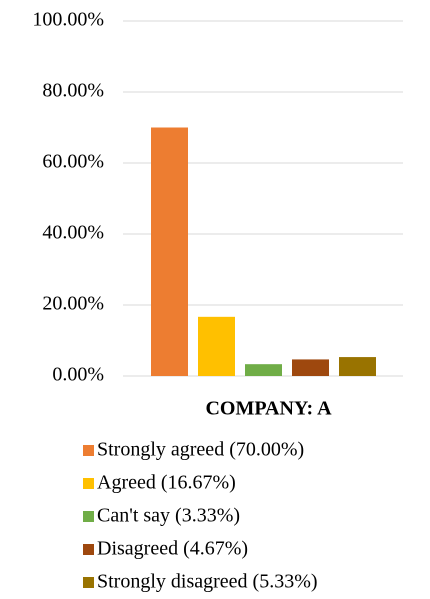  Describe the element at coordinates (68, 20) in the screenshot. I see `y-tick-label: 100.00%` at that location.